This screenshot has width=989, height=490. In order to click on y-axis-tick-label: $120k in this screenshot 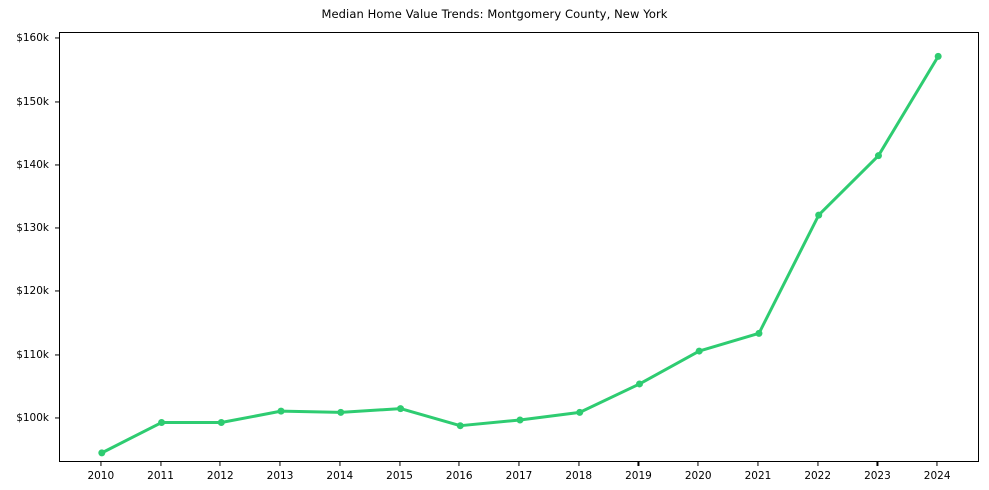, I will do `click(32, 291)`.